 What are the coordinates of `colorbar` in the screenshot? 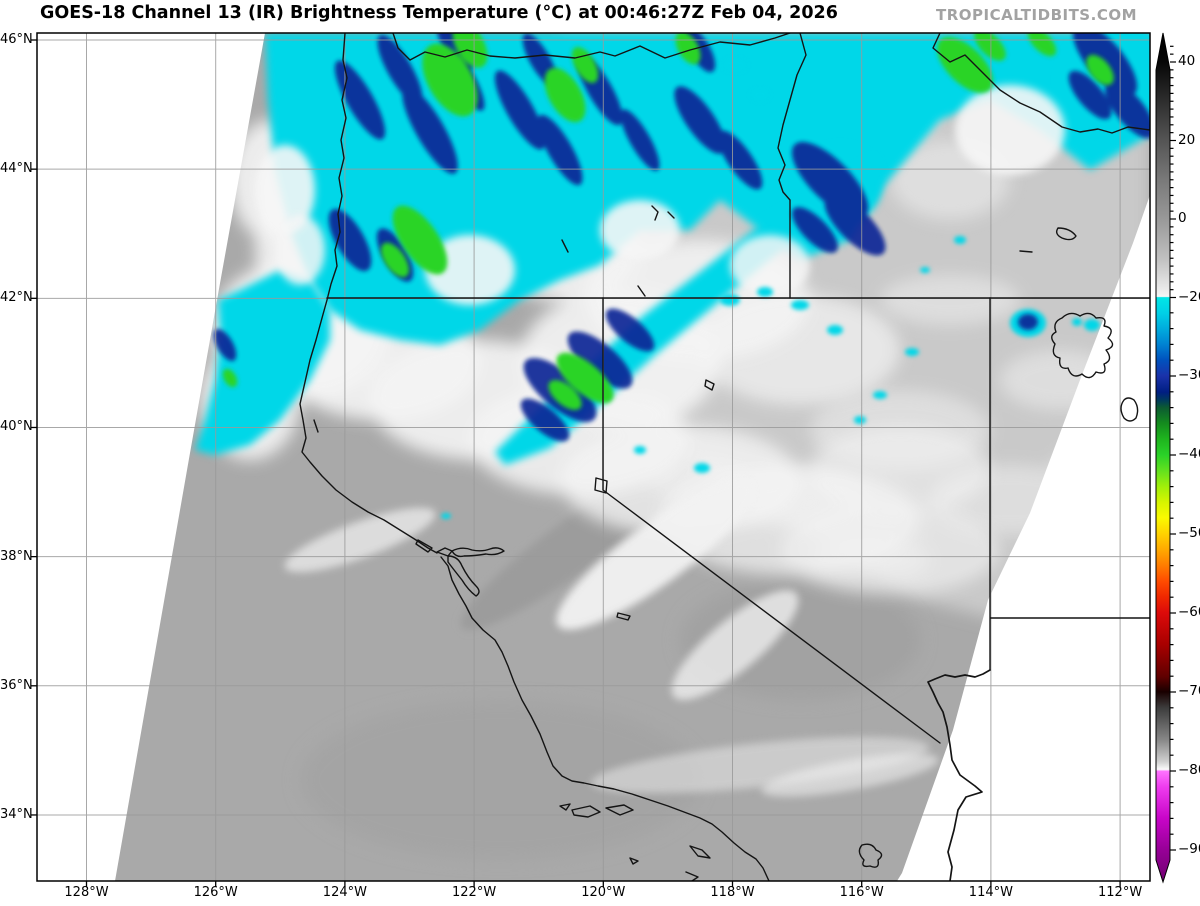 It's located at (1165, 458).